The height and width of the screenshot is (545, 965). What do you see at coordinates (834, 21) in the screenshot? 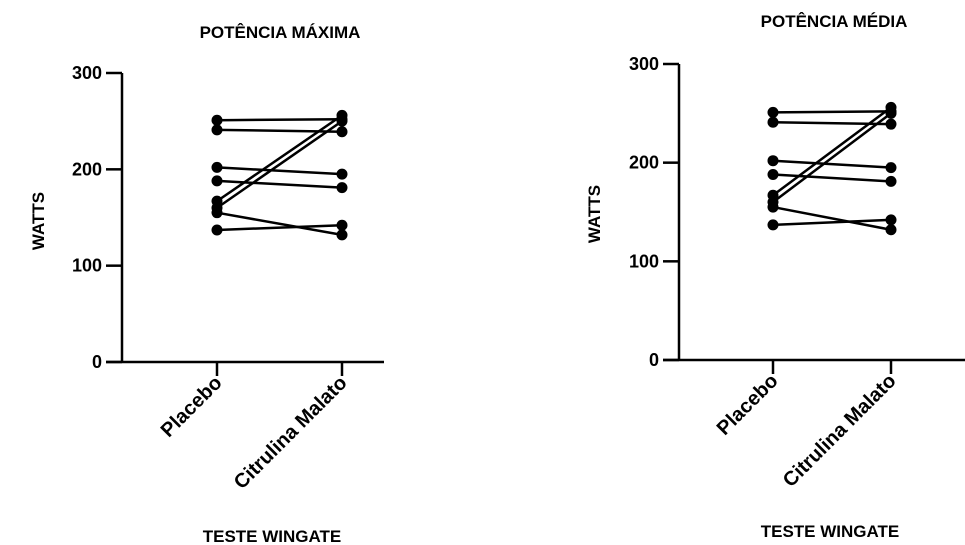
I see `chart-title: POTÊNCIA MÉDIA` at bounding box center [834, 21].